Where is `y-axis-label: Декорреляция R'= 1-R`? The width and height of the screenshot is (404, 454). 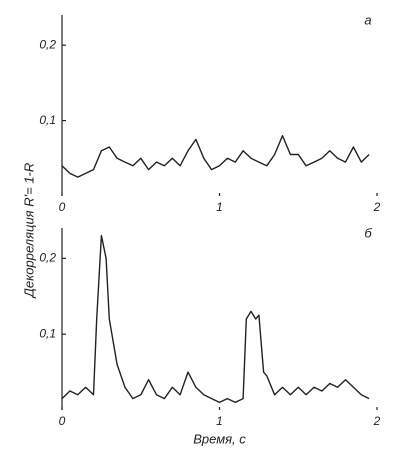
y-axis-label: Декорреляция R'= 1-R is located at coordinates (28, 231).